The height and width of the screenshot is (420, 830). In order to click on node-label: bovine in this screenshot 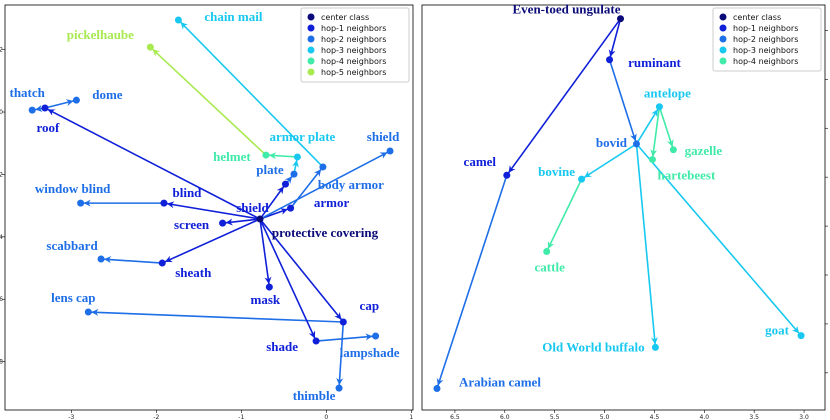, I will do `click(556, 171)`.